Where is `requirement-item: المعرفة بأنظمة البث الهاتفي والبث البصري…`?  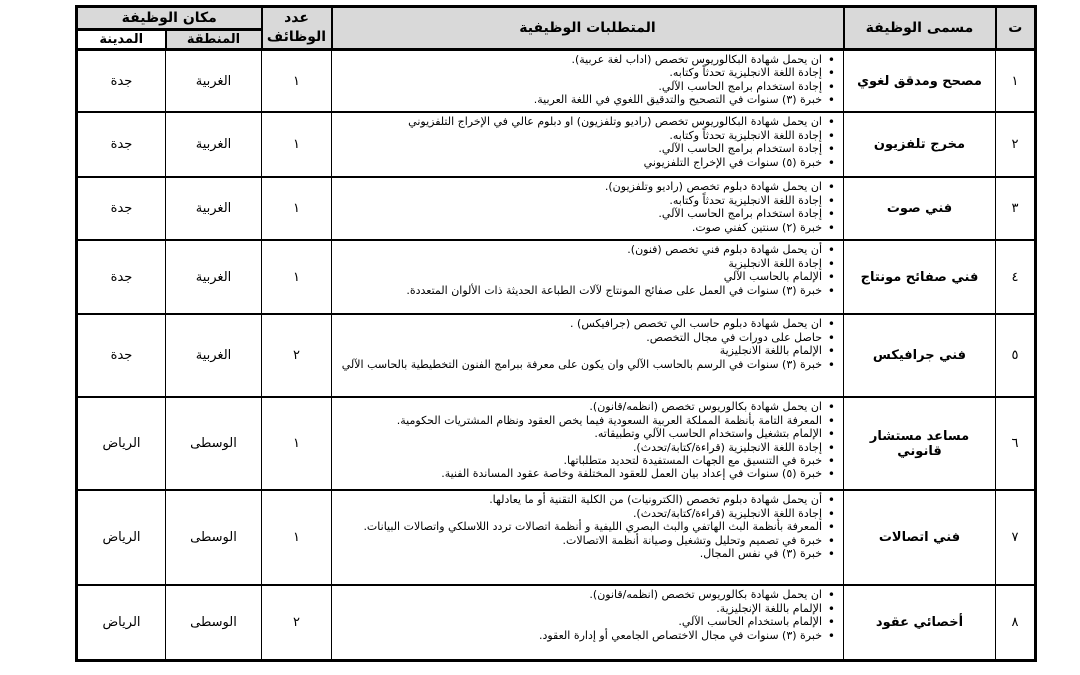
requirement-item: المعرفة بأنظمة البث الهاتفي والبث البصري… is located at coordinates (586, 527).